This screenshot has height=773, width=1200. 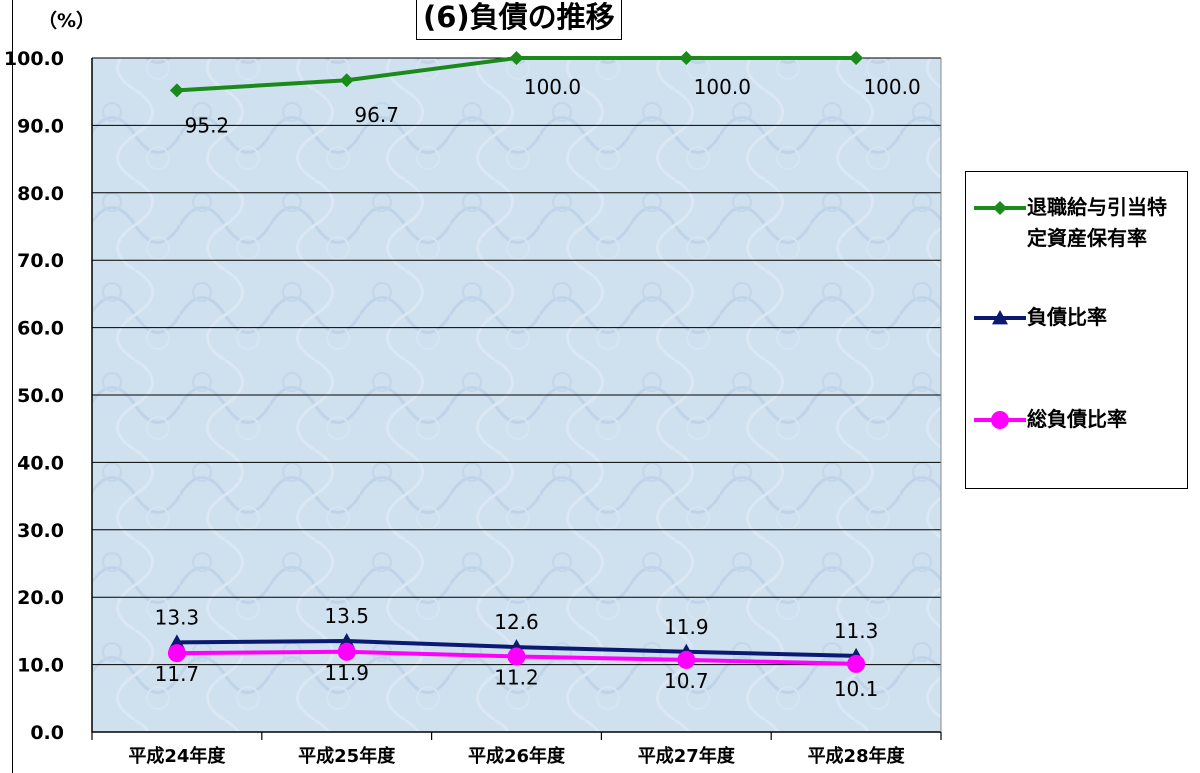 I want to click on data-label: 13.5, so click(x=346, y=616).